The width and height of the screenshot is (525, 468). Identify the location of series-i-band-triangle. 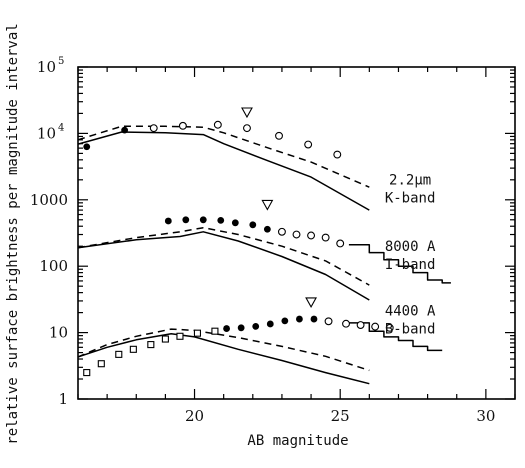
(267, 205).